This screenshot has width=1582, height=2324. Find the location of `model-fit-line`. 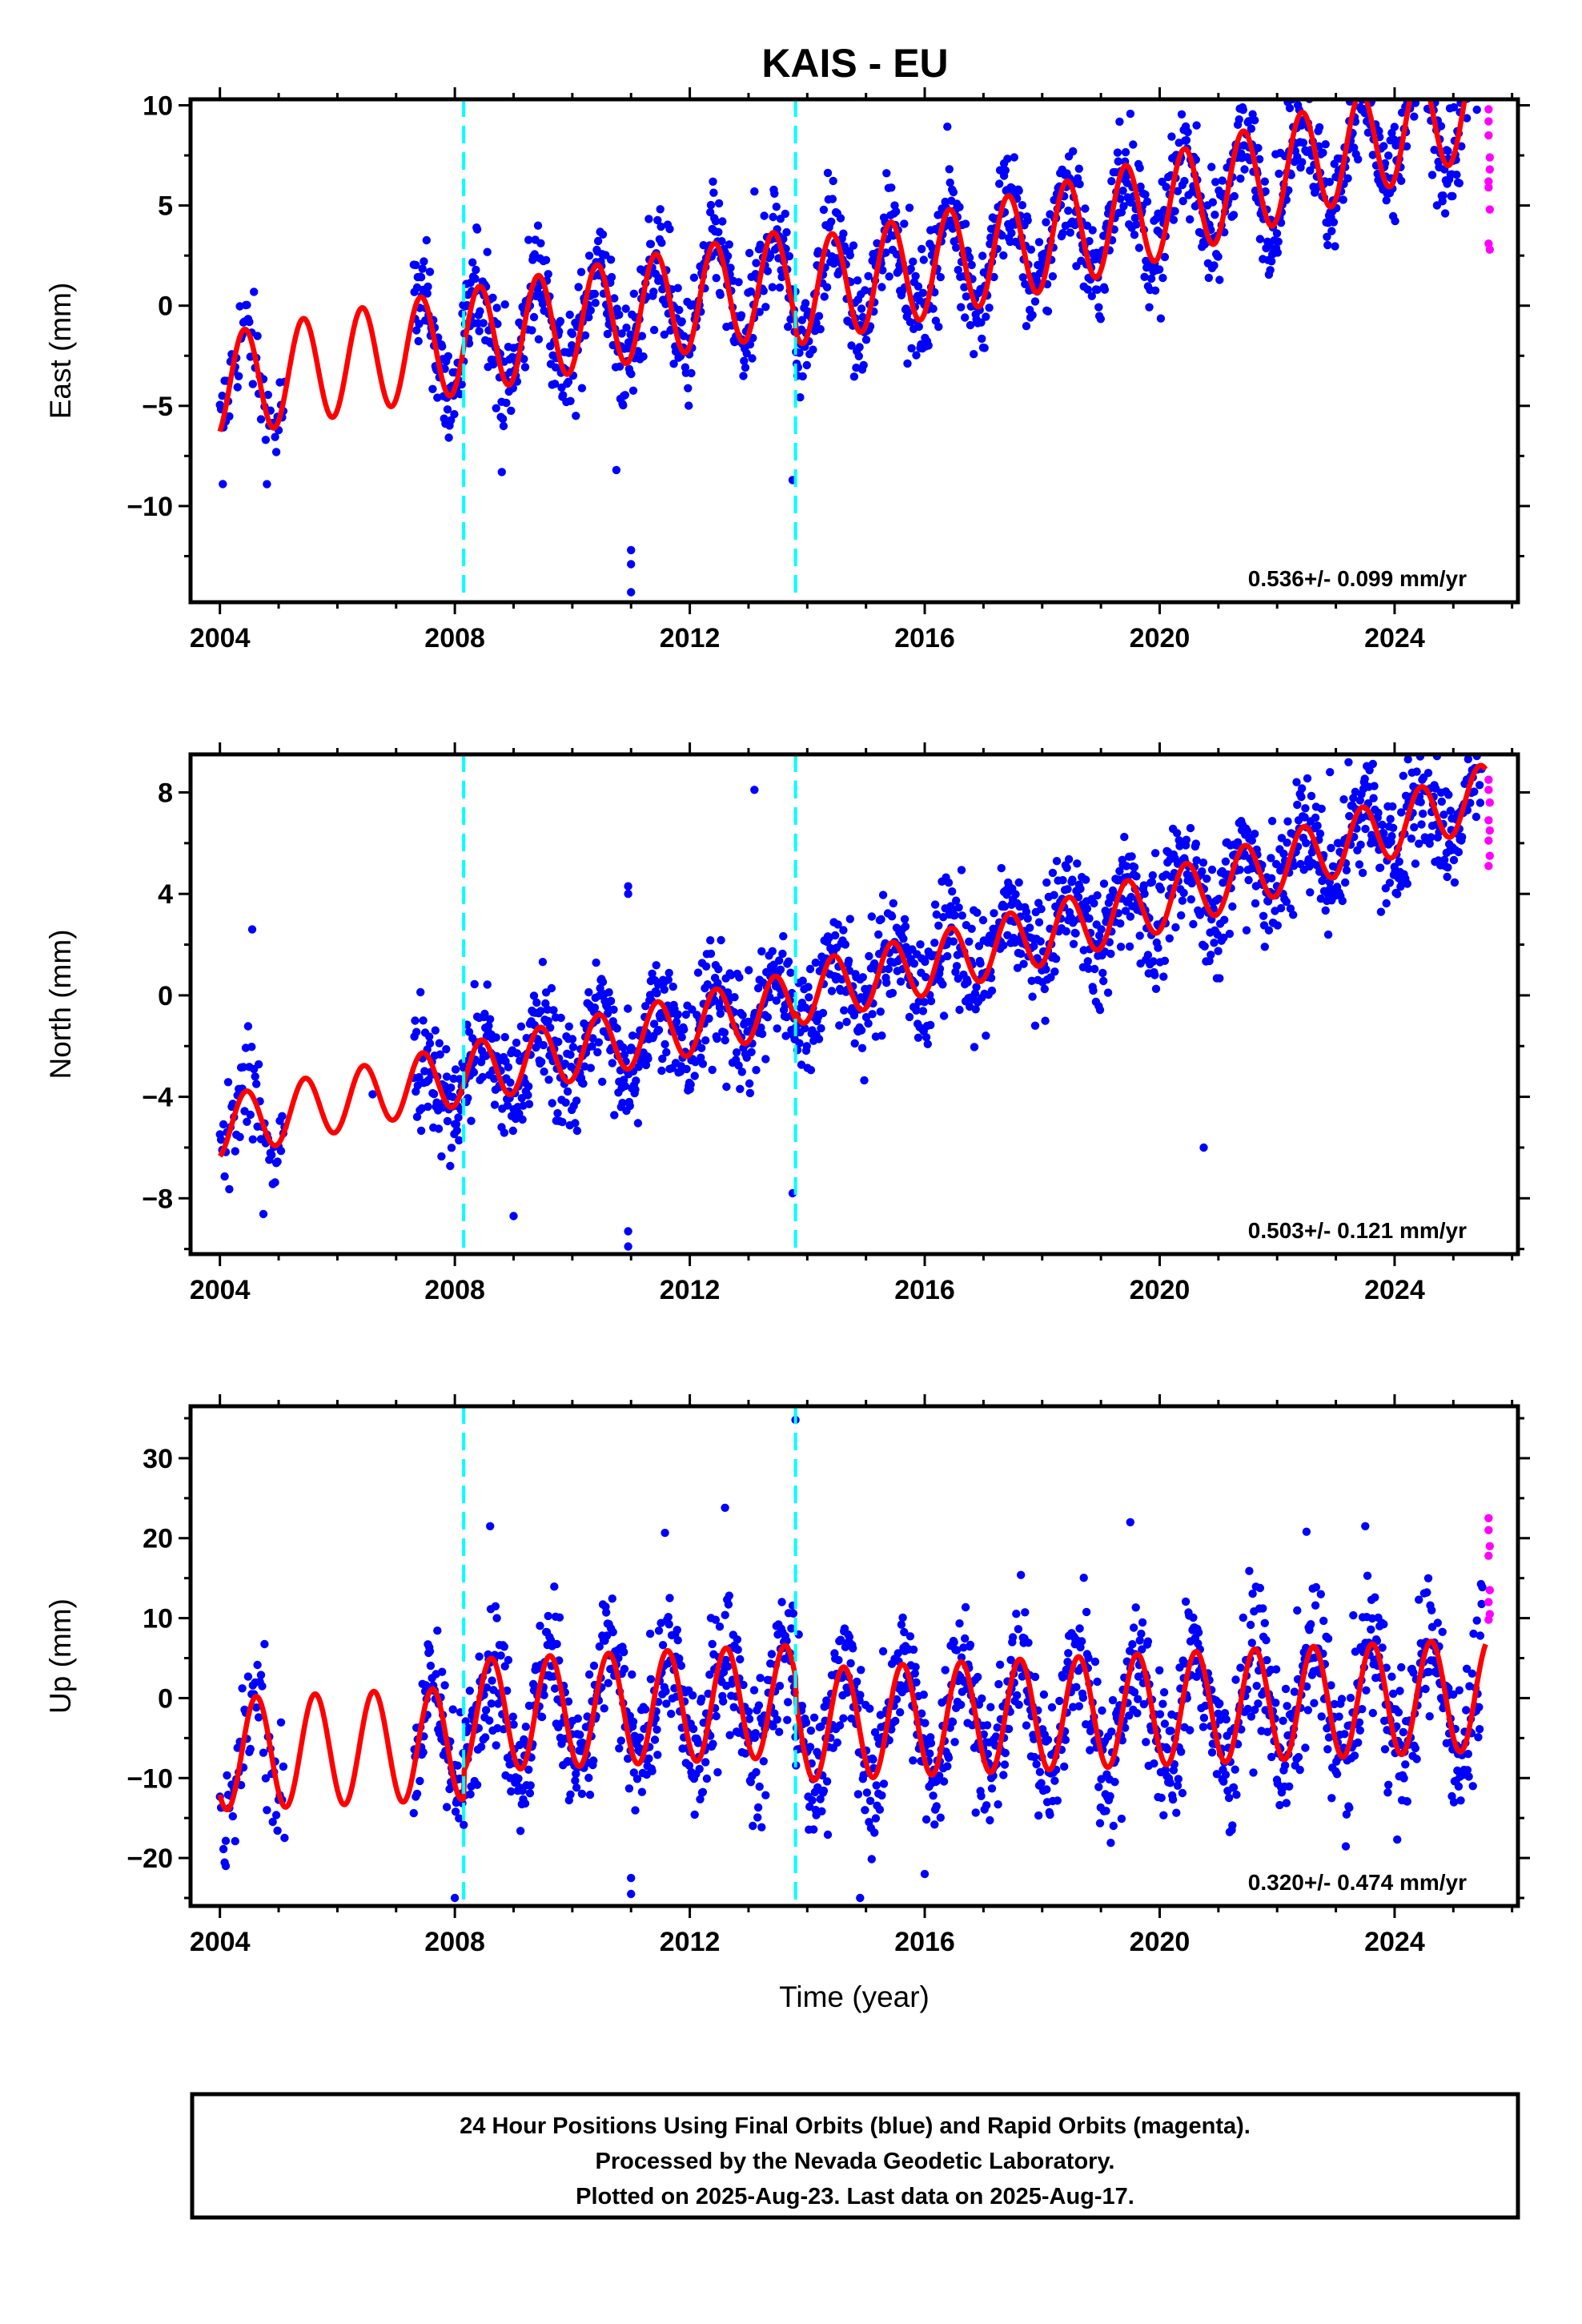

model-fit-line is located at coordinates (843, 265).